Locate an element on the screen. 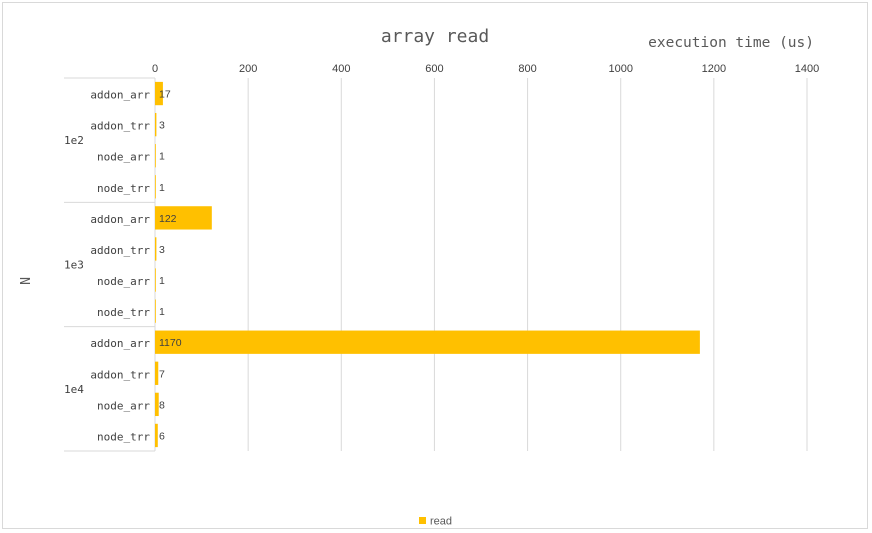 This screenshot has width=872, height=533. x-tick-label: 800 is located at coordinates (527, 69).